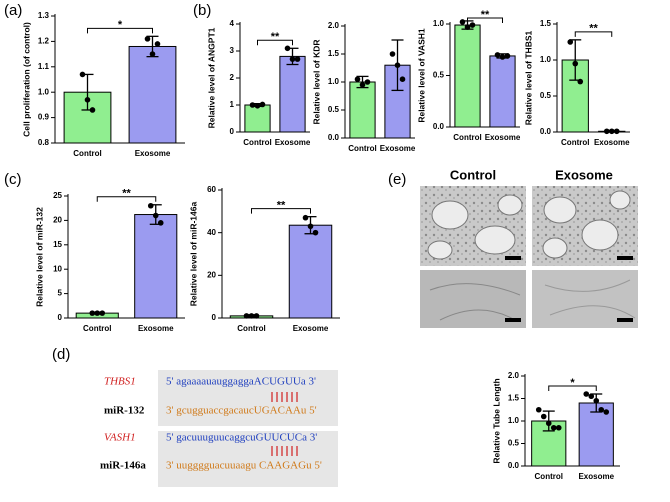  I want to click on y-tick-label: 2, so click(232, 77).